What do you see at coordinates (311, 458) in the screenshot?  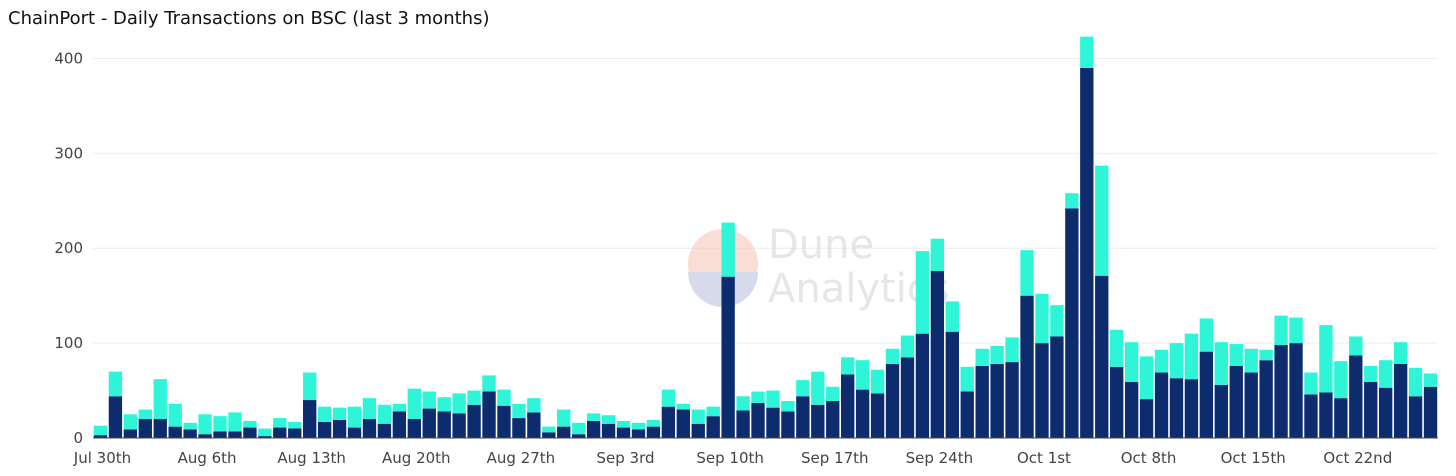 I see `x-tick-label: Aug 13th` at bounding box center [311, 458].